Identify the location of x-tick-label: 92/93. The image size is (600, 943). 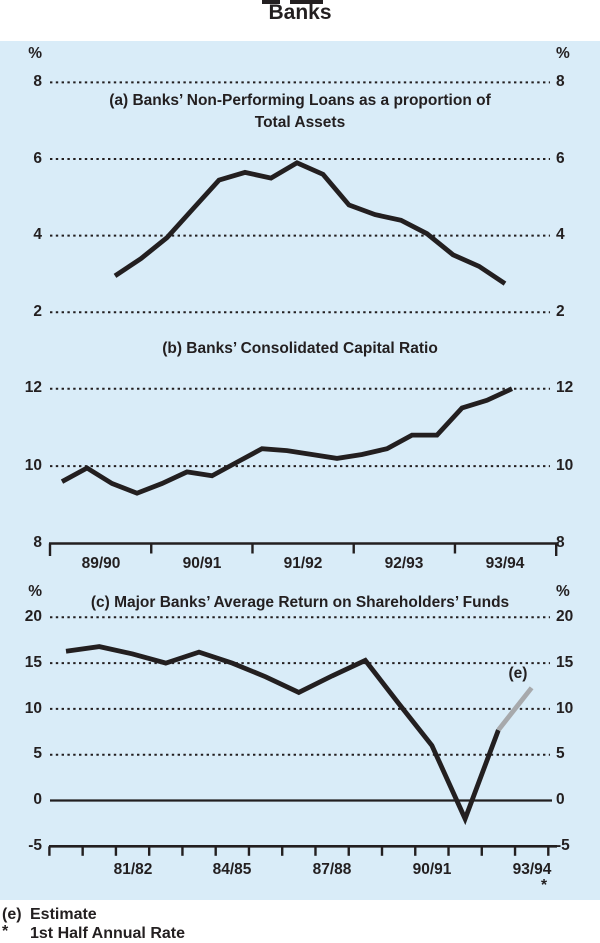
(404, 563).